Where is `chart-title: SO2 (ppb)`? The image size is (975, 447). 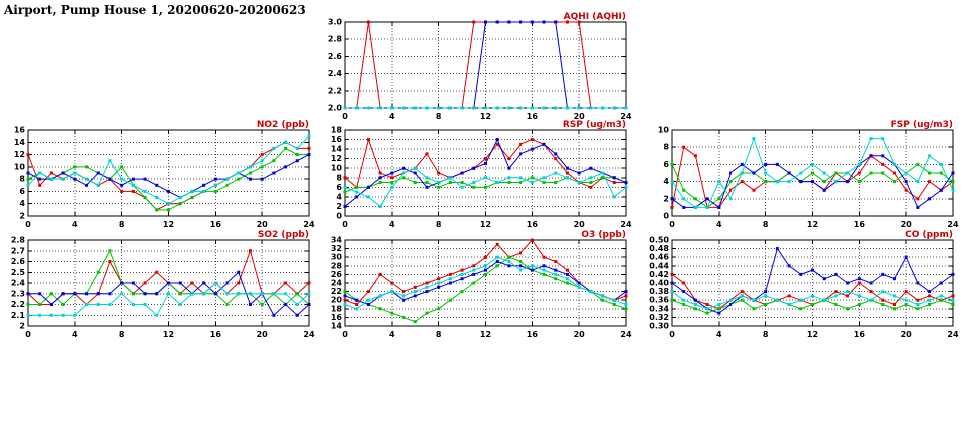 chart-title: SO2 (ppb) is located at coordinates (283, 235).